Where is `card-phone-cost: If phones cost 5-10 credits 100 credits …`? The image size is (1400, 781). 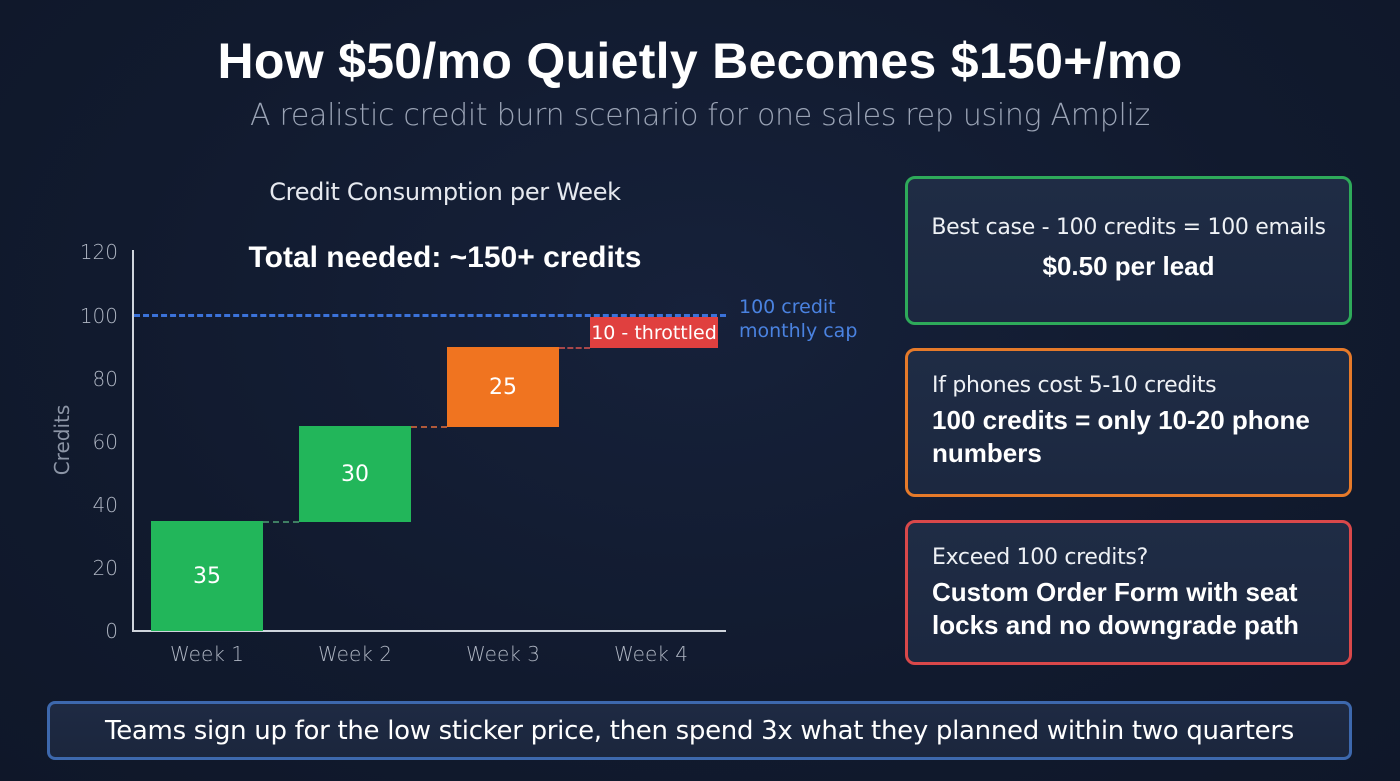 card-phone-cost: If phones cost 5-10 credits 100 credits … is located at coordinates (1128, 422).